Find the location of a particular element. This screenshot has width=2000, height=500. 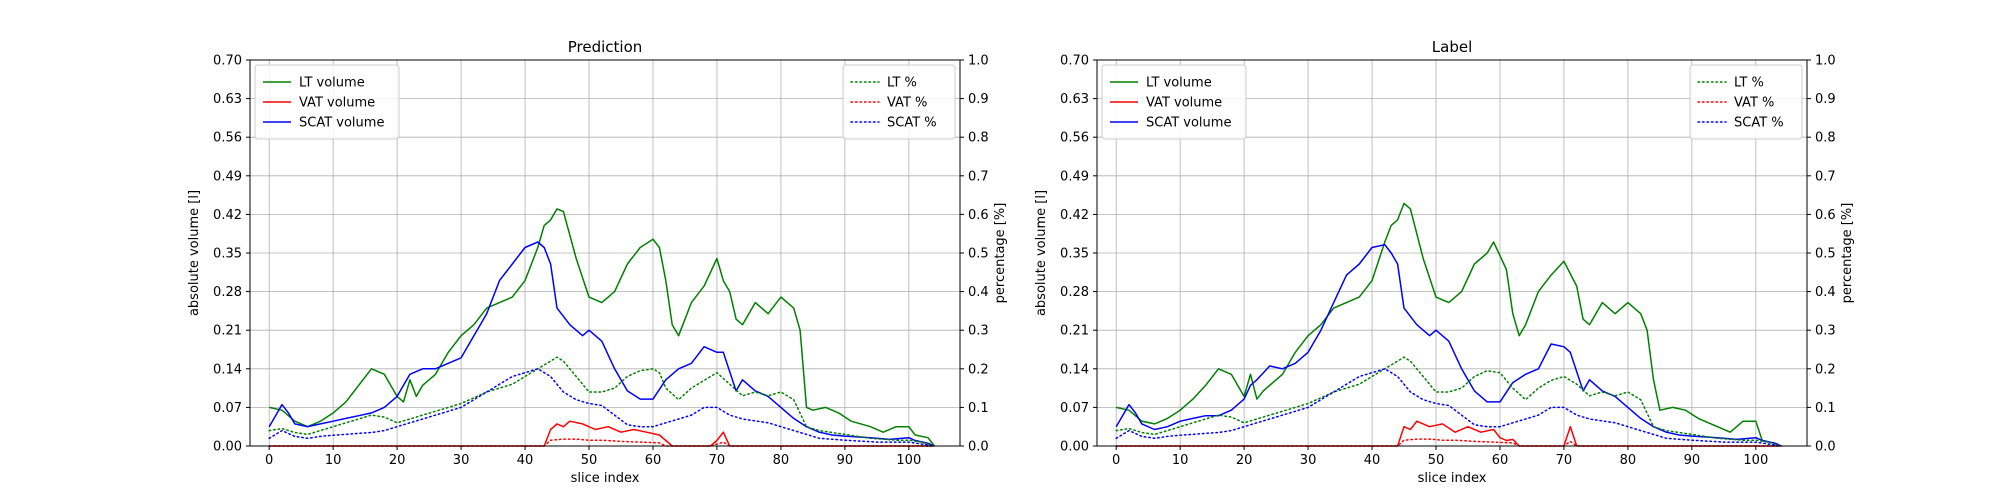

y-left-tick-label: 0.56 is located at coordinates (1074, 138).